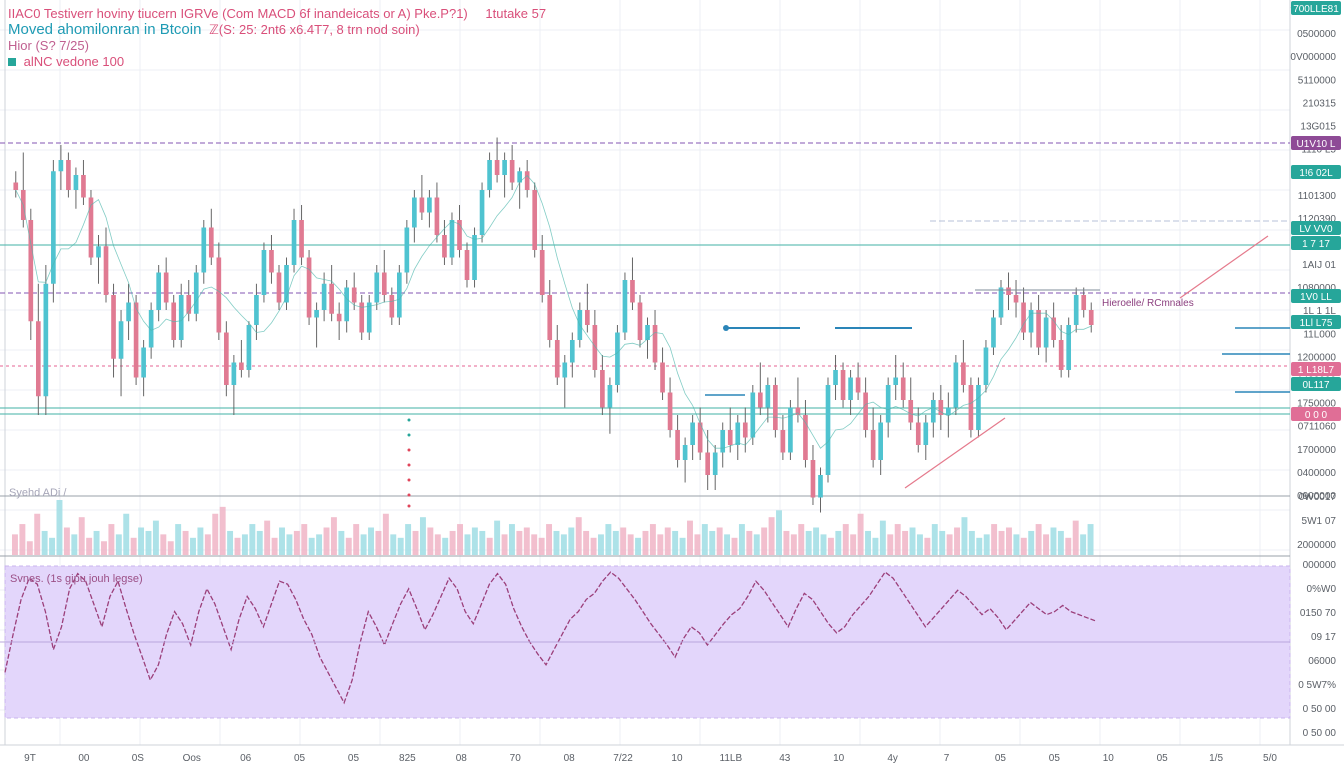  What do you see at coordinates (1319, 521) in the screenshot?
I see `volume-axis-label: 5W1 07` at bounding box center [1319, 521].